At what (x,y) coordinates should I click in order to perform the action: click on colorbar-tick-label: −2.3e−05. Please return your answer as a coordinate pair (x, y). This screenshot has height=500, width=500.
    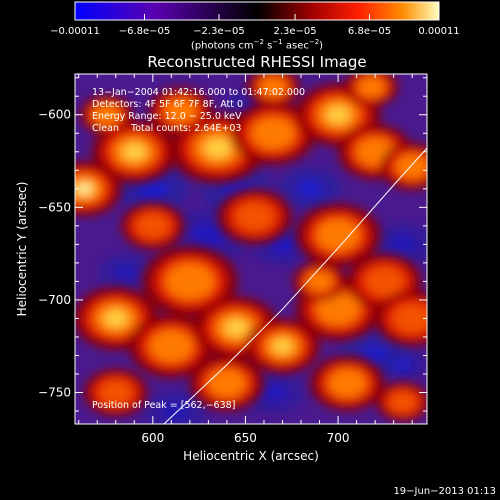
    Looking at the image, I should click on (219, 31).